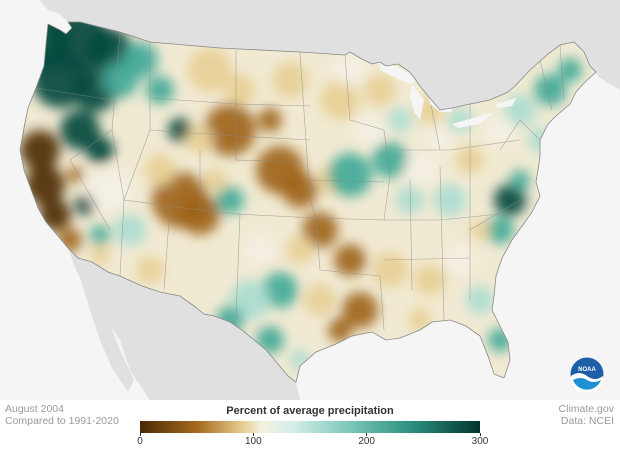  Describe the element at coordinates (34, 409) in the screenshot. I see `period-label: August 2004` at that location.